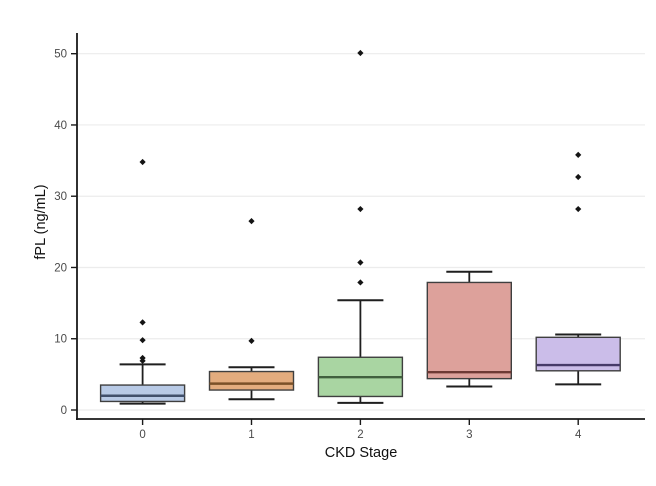 Image resolution: width=656 pixels, height=486 pixels. I want to click on y-tick-label-0: 0, so click(64, 411).